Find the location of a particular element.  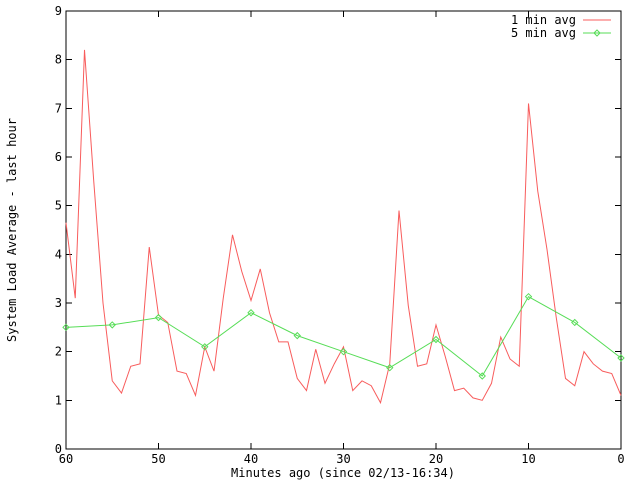

y-tick-label: 8 is located at coordinates (58, 60).